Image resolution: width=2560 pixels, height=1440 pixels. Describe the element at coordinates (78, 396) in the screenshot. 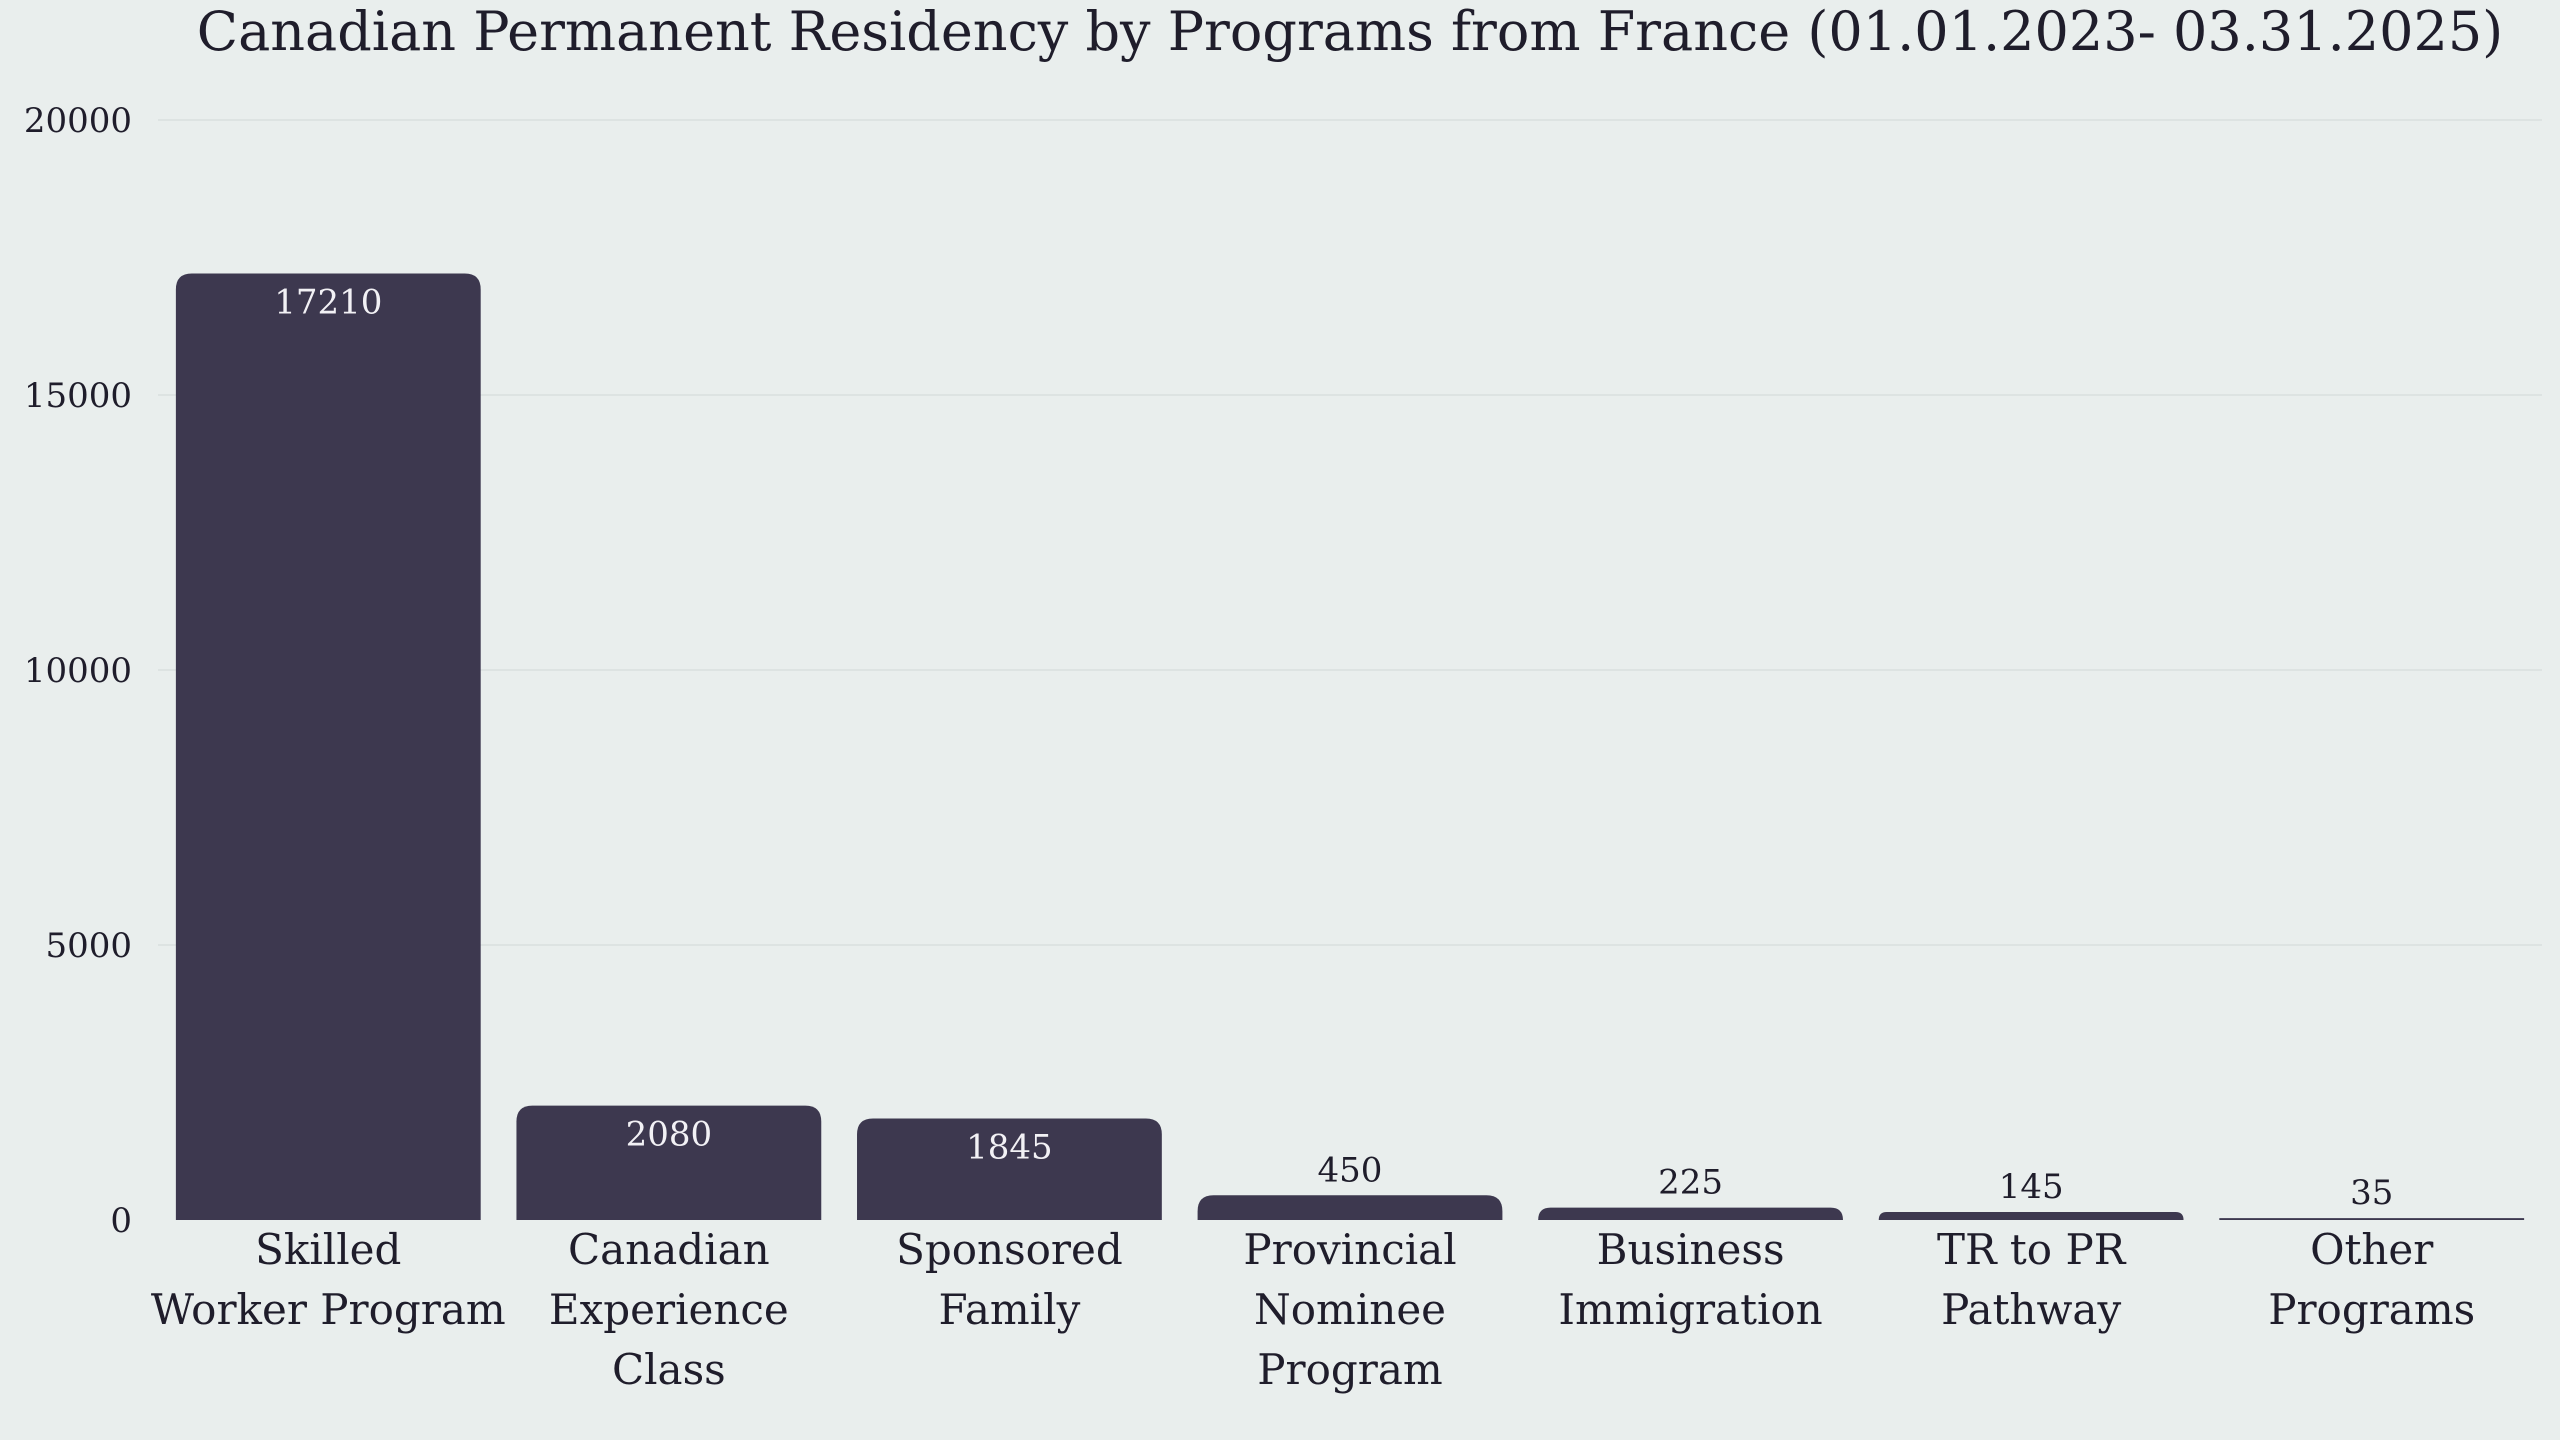

I see `y-tick-label: 15000` at that location.